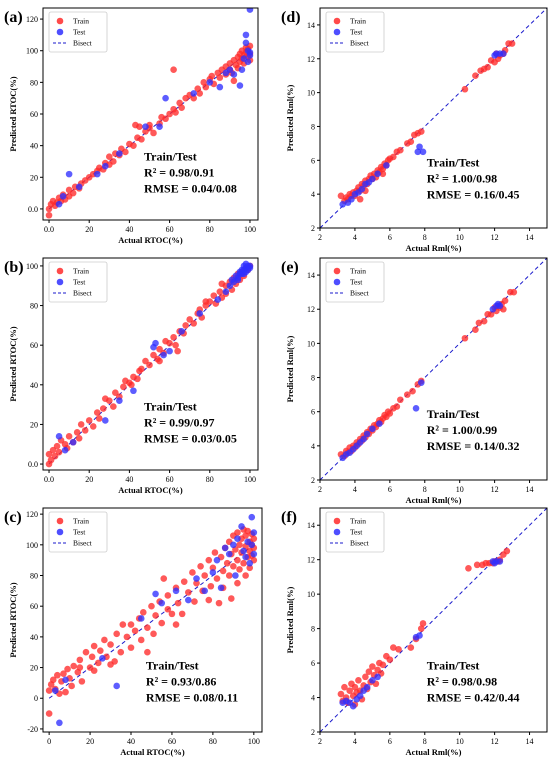  Describe the element at coordinates (14, 267) in the screenshot. I see `panel-label: (b)` at that location.